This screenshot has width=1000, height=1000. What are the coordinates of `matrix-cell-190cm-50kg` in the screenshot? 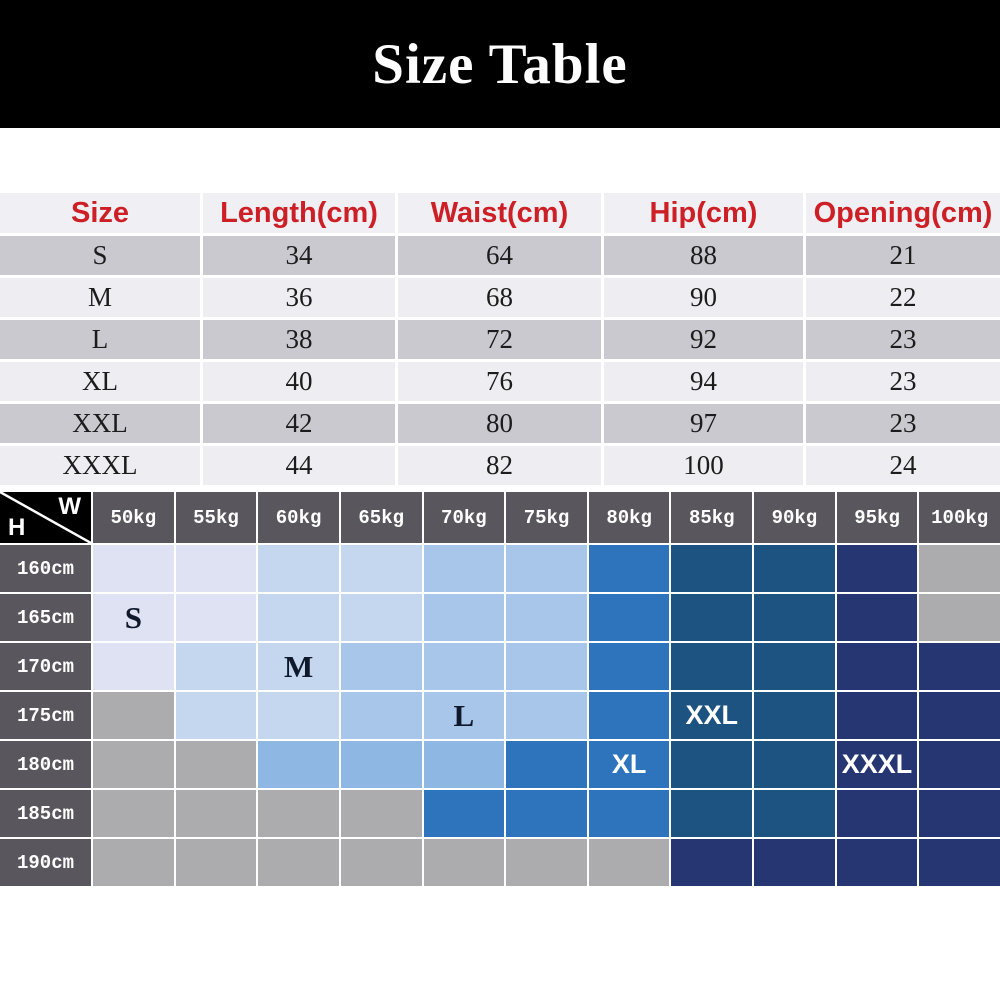 It's located at (133, 862).